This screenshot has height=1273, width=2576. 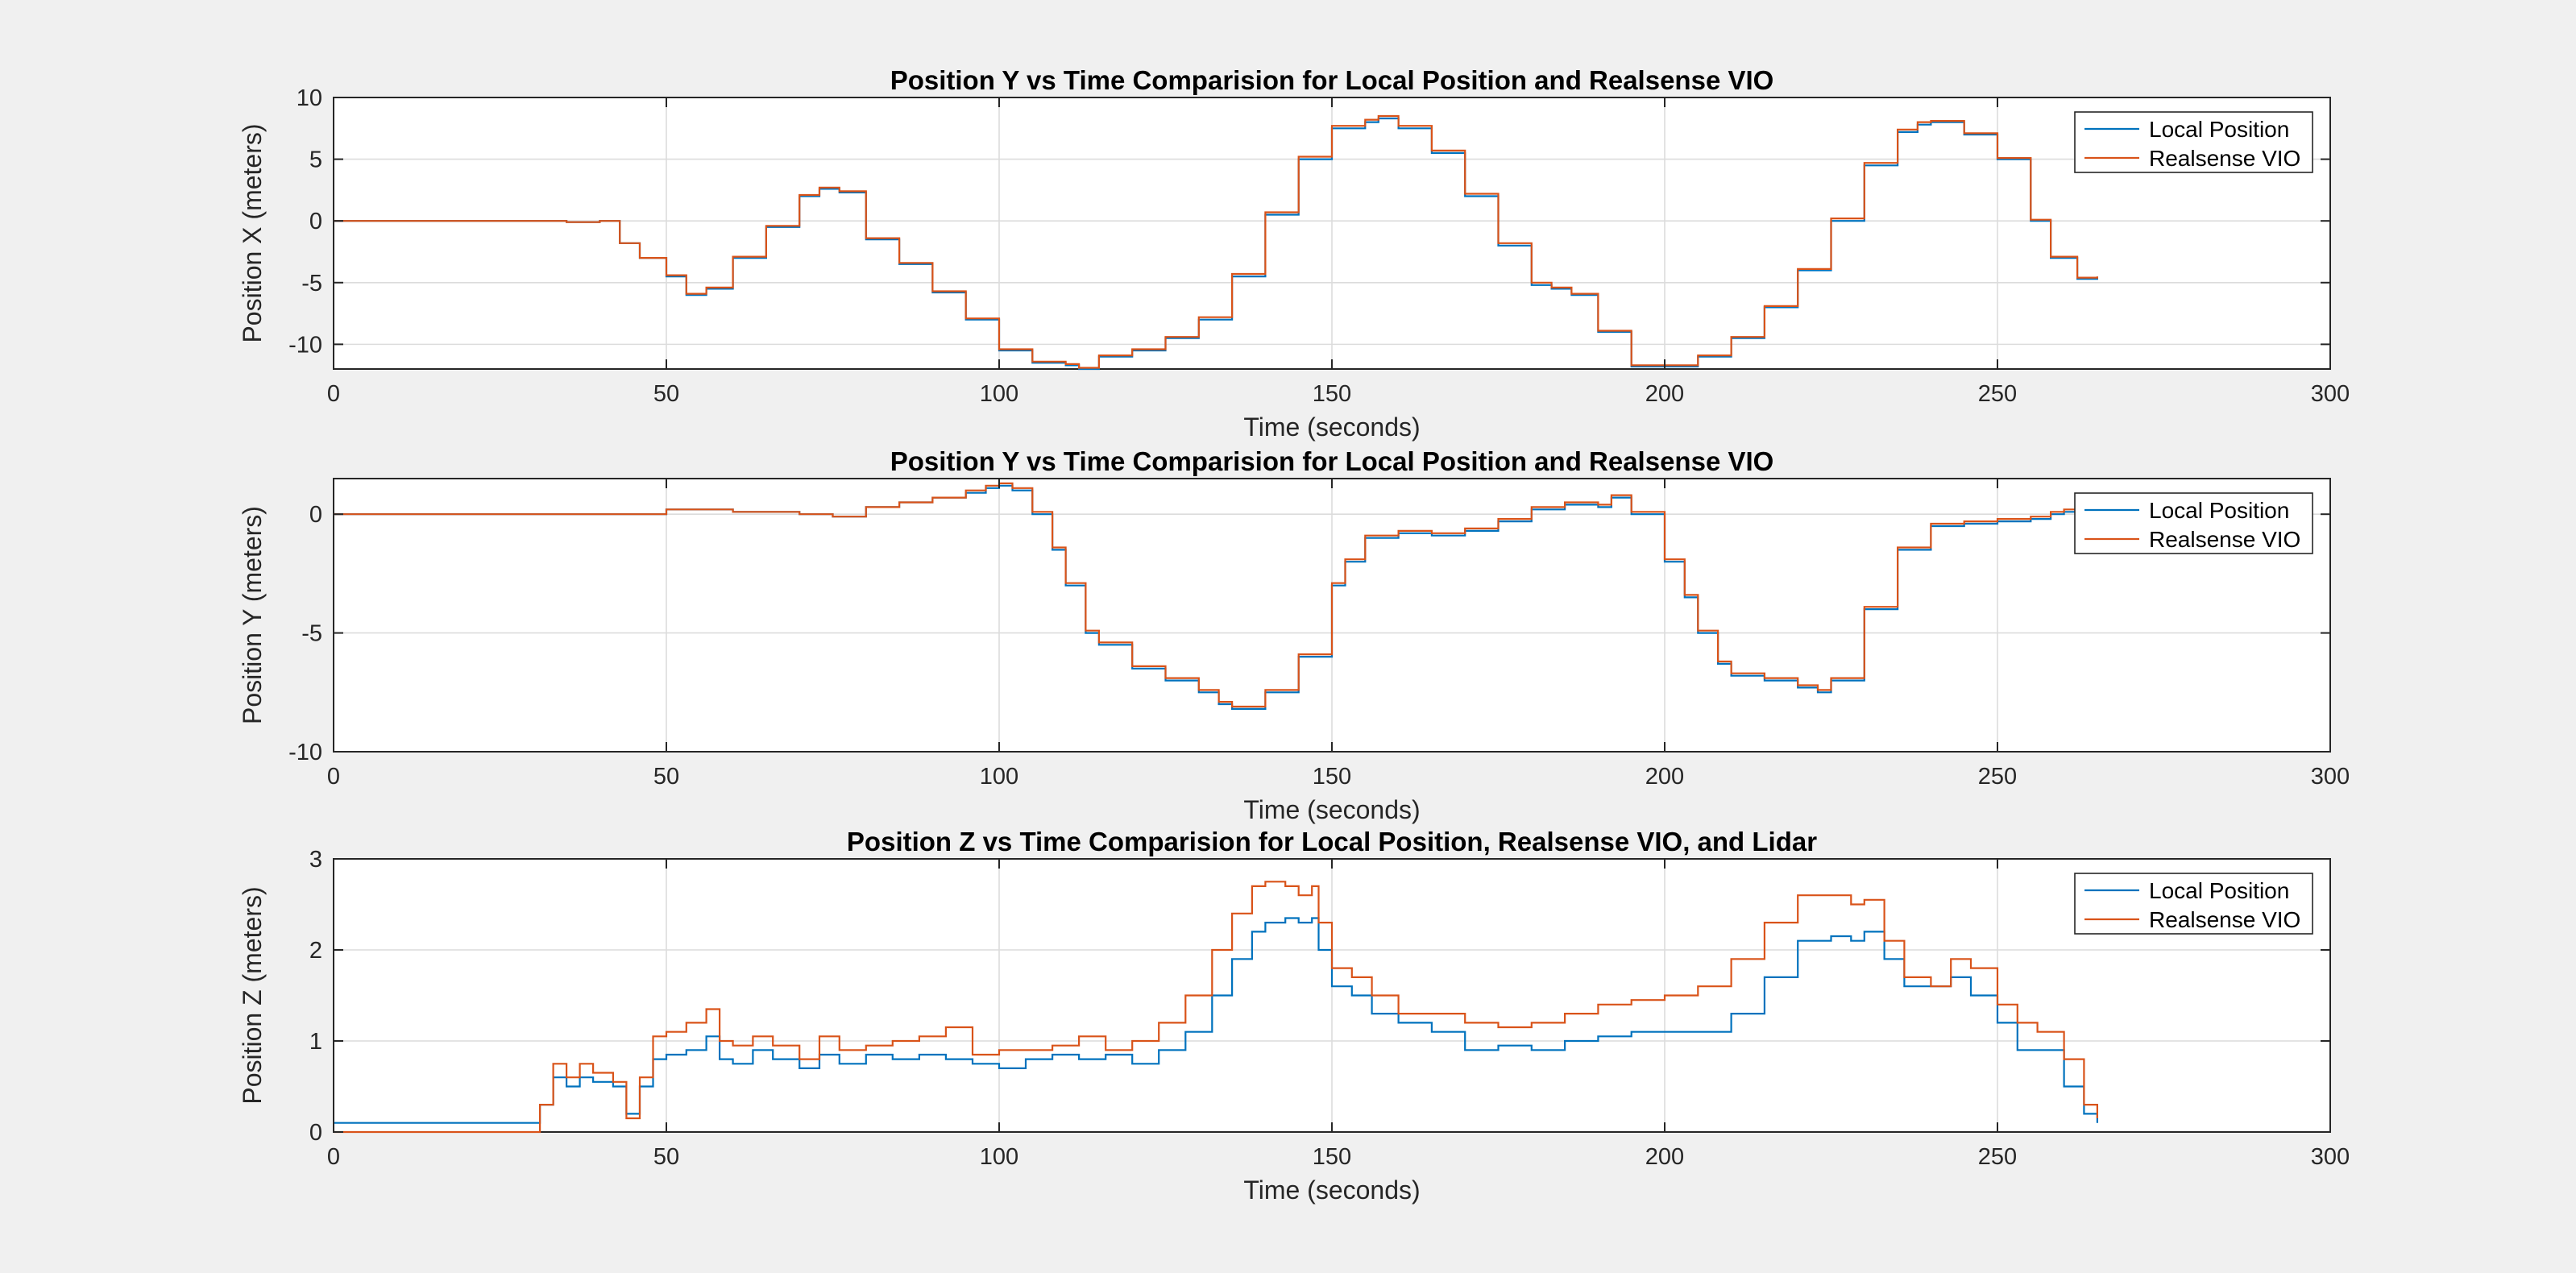 What do you see at coordinates (315, 160) in the screenshot?
I see `y-tick-label: 5` at bounding box center [315, 160].